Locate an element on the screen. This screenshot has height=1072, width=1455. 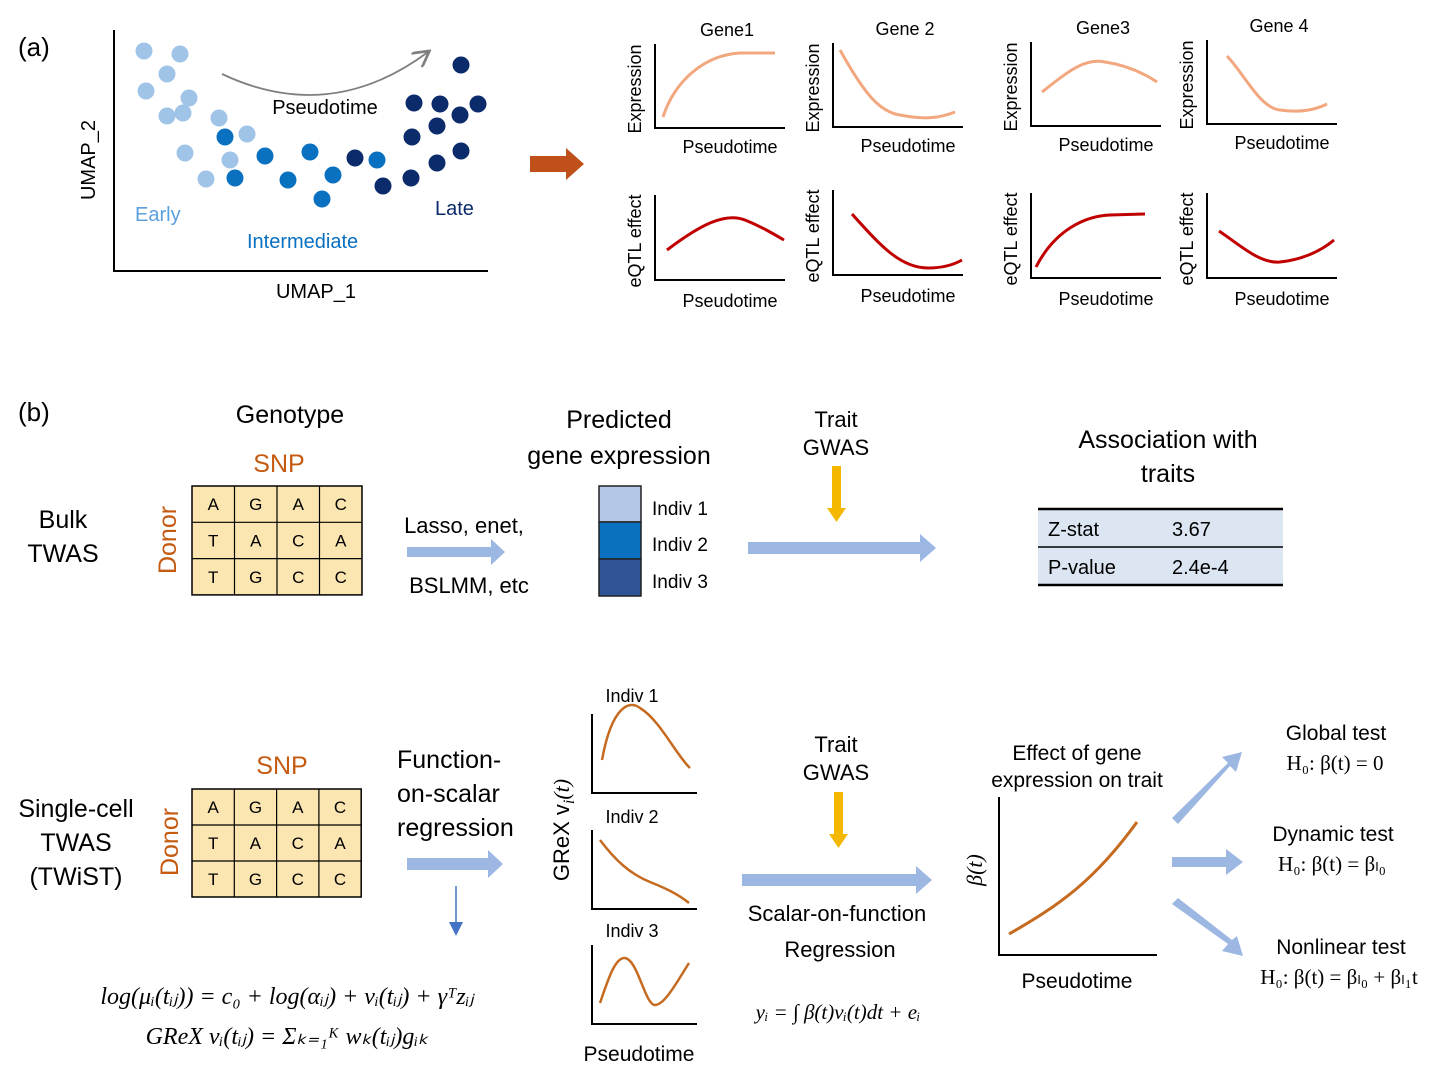
eqtl-y-label-1: eQTL effect is located at coordinates (635, 240).